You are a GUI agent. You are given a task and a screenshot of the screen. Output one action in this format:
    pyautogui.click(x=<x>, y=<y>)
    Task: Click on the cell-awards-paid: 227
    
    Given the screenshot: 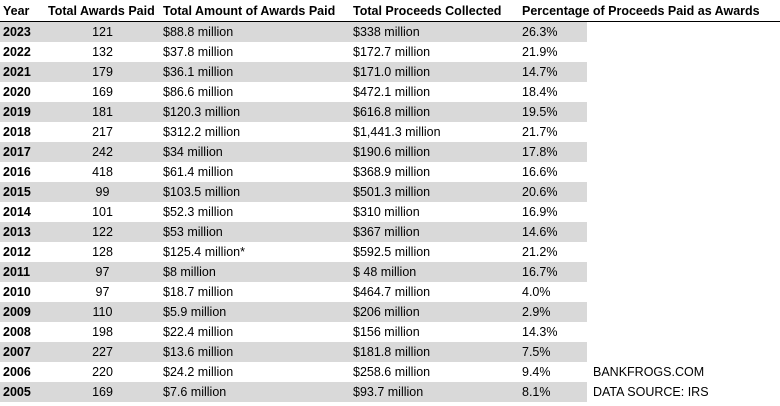 What is the action you would take?
    pyautogui.click(x=102, y=352)
    